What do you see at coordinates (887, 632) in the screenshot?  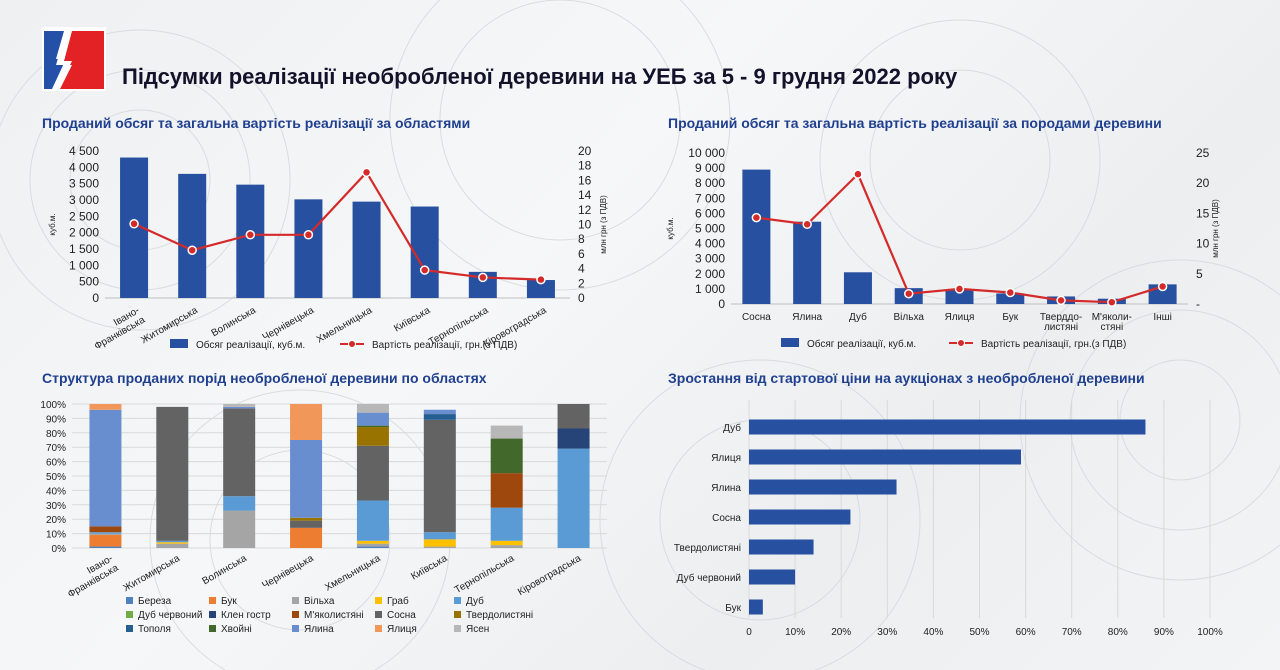 I see `x-tick-label: 30%` at bounding box center [887, 632].